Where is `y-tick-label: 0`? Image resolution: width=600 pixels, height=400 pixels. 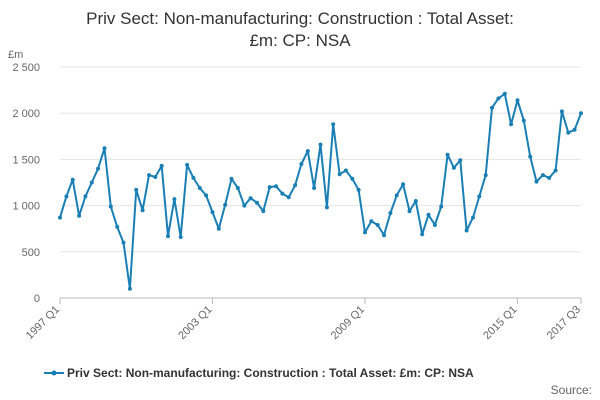 y-tick-label: 0 is located at coordinates (37, 299).